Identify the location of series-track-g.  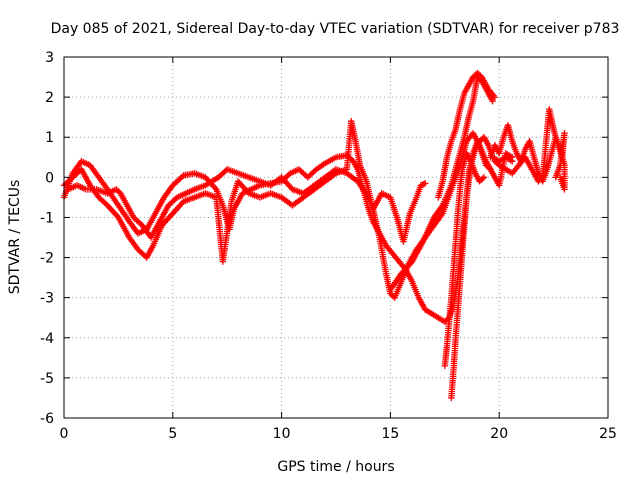
(471, 270).